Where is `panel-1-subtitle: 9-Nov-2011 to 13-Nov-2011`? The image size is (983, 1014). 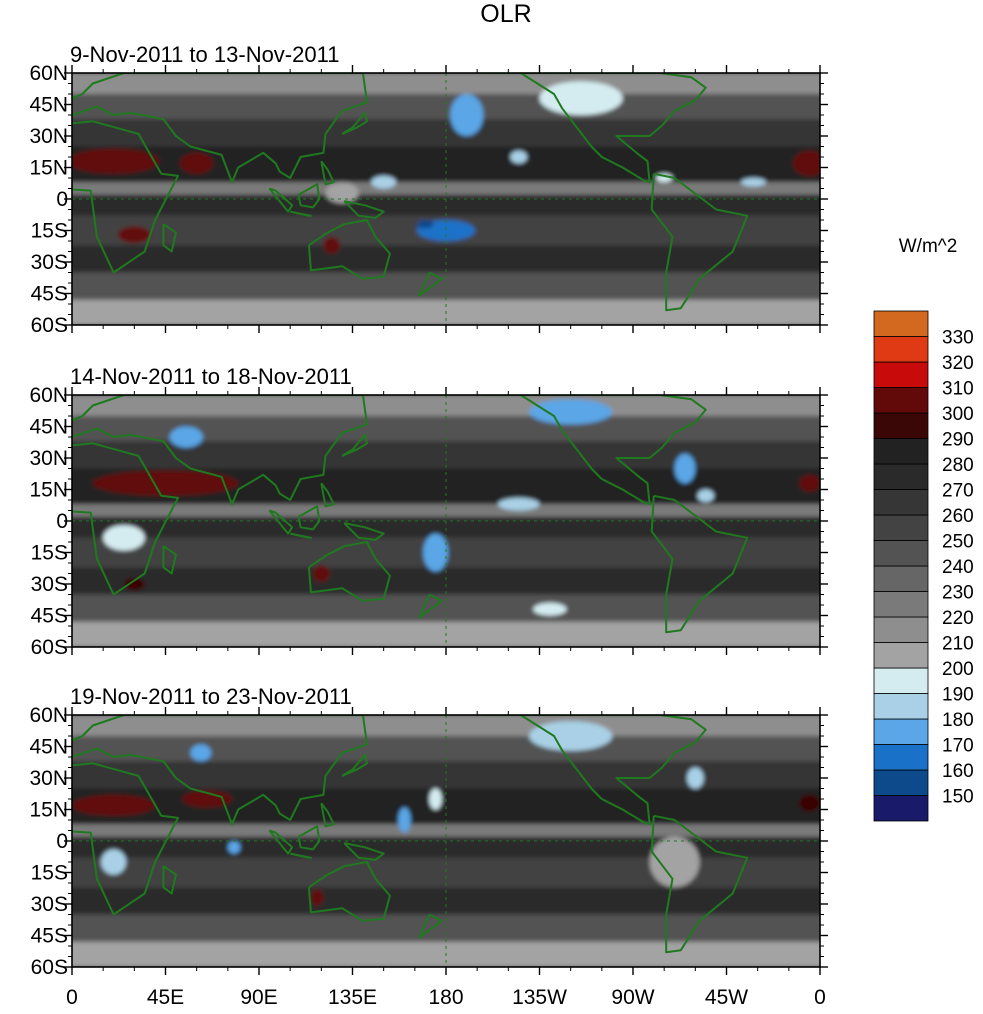
panel-1-subtitle: 9-Nov-2011 to 13-Nov-2011 is located at coordinates (204, 54).